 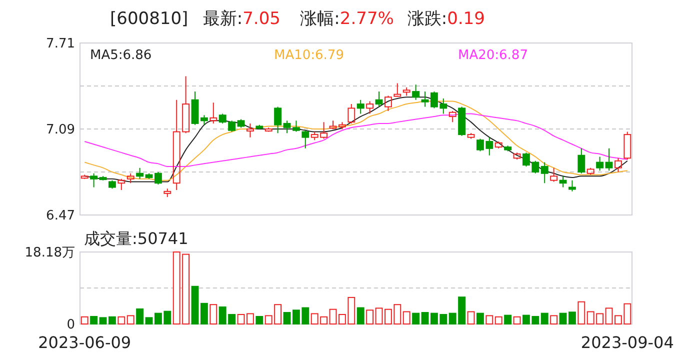 What do you see at coordinates (60, 44) in the screenshot?
I see `y-tick-label: 7.71` at bounding box center [60, 44].